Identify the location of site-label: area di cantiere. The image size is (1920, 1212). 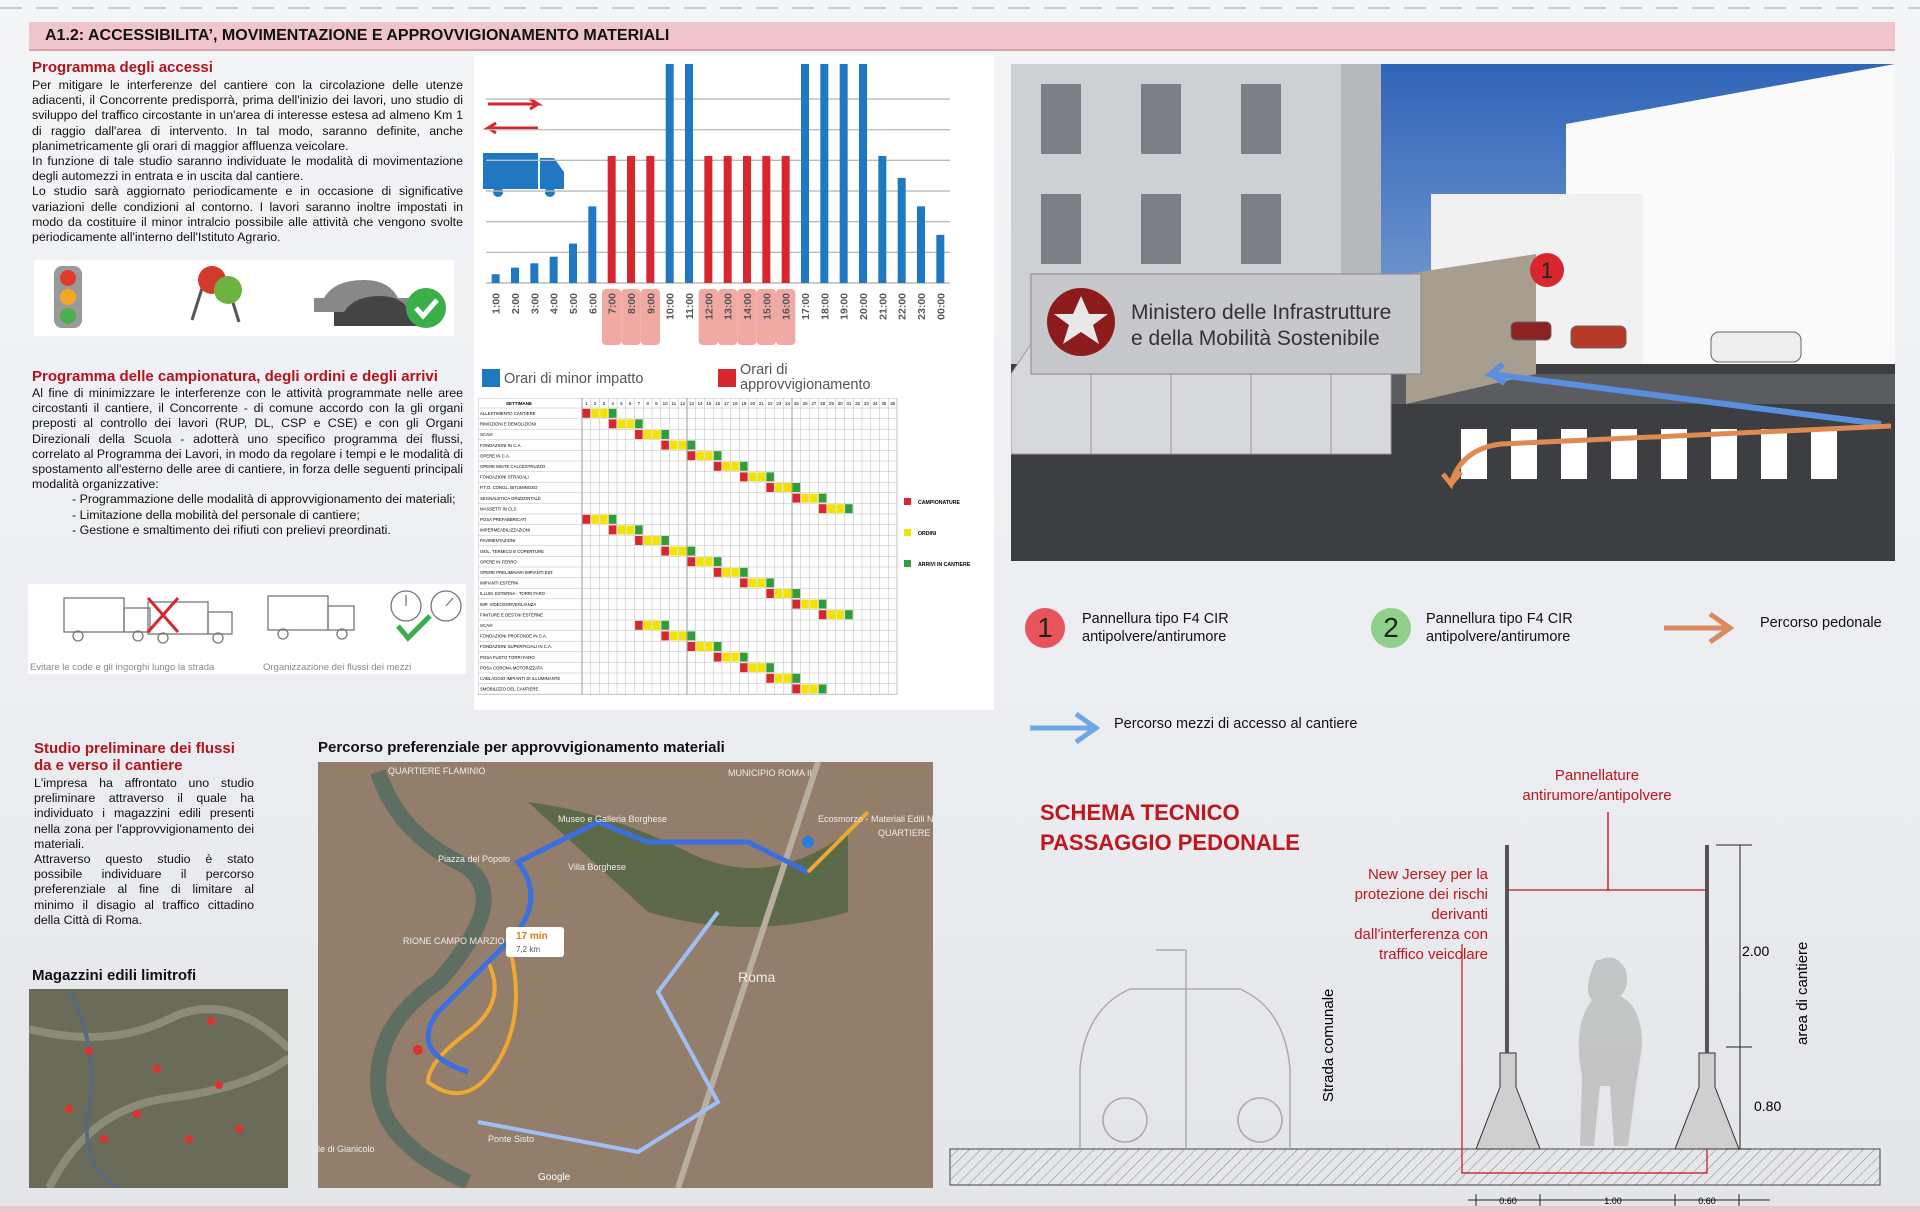
(1802, 993).